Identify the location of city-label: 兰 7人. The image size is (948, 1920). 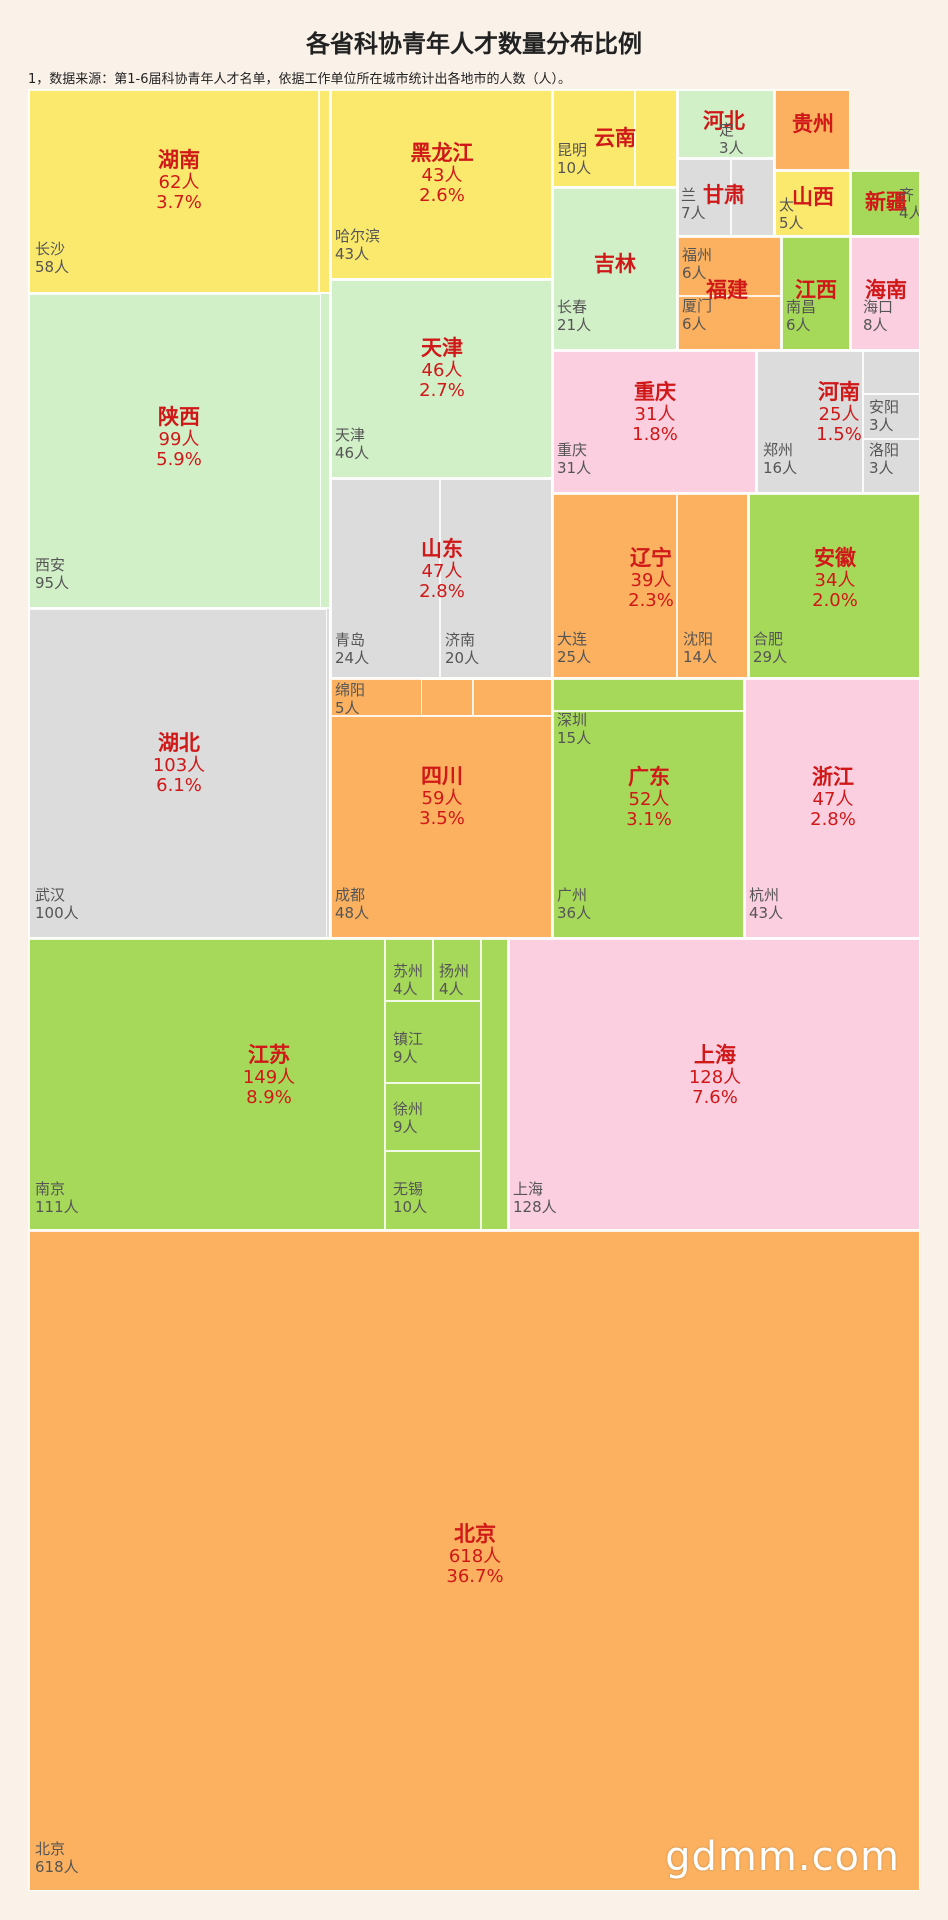
(693, 204).